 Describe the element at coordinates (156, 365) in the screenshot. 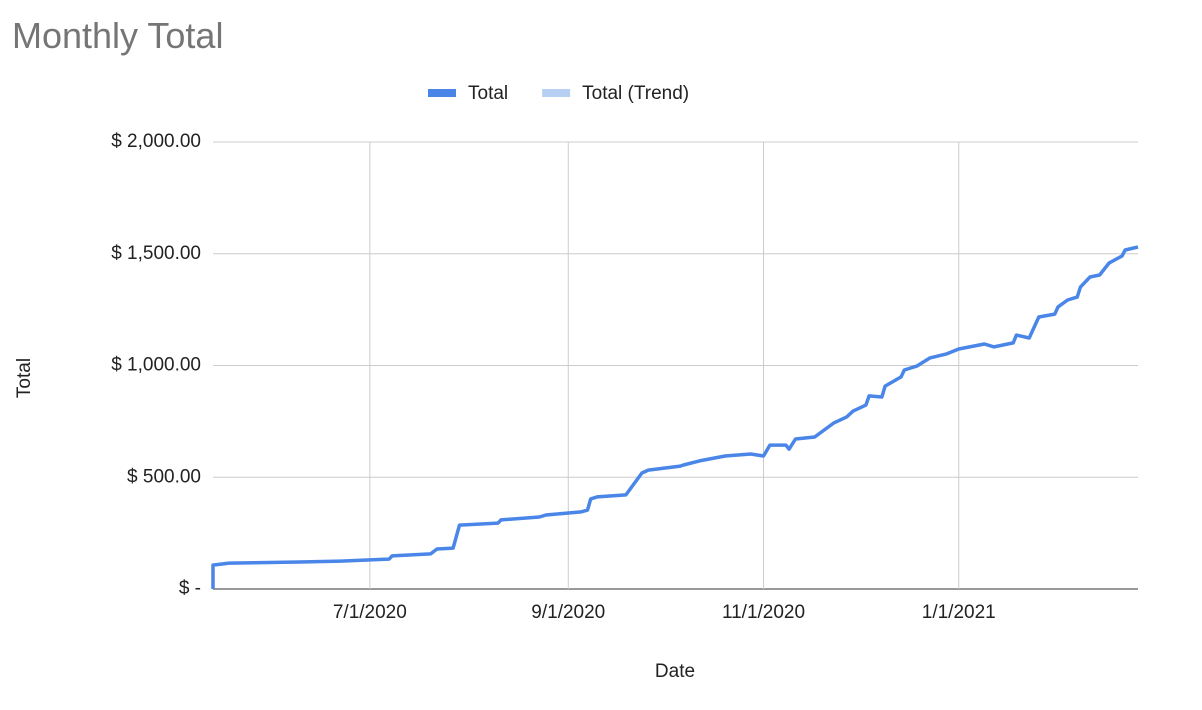

I see `y-tick-label: $ 1,000.00` at that location.